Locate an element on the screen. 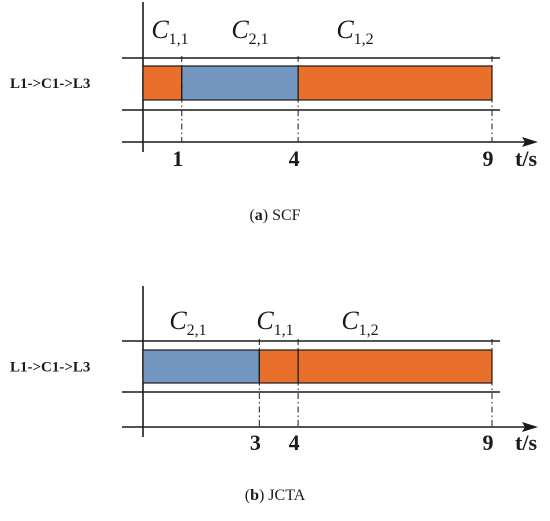  tick-label: 1 is located at coordinates (177, 158).